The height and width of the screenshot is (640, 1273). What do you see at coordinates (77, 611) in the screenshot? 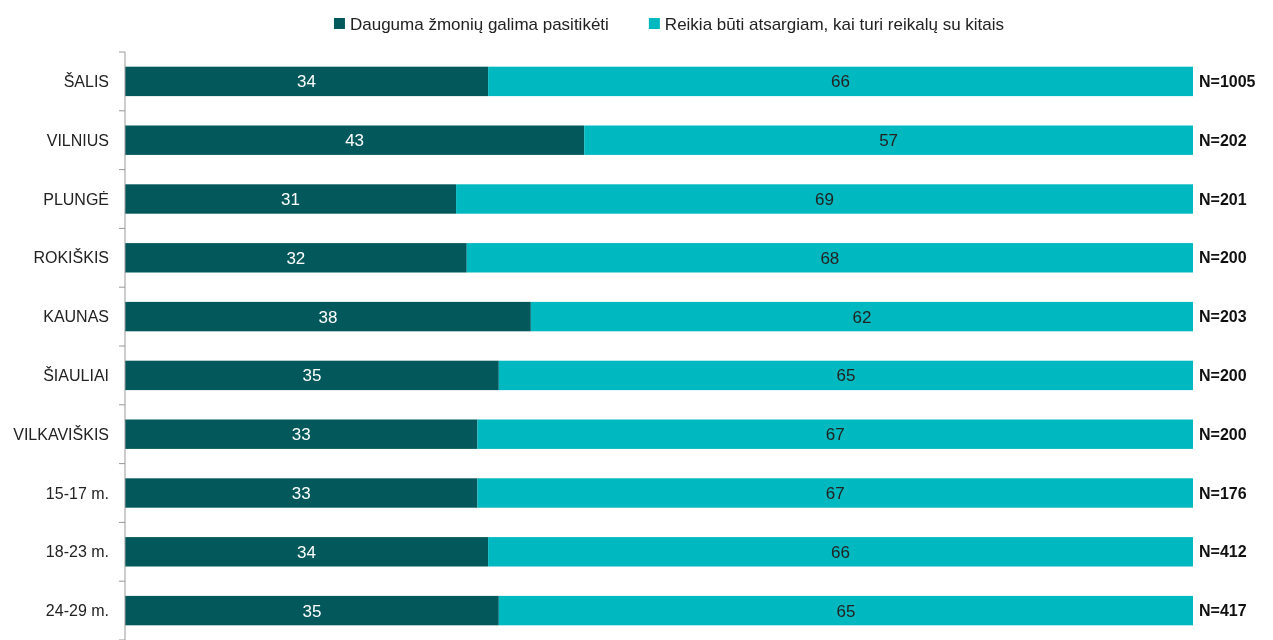
I see `y-tick-label: 24-29 m.` at bounding box center [77, 611].